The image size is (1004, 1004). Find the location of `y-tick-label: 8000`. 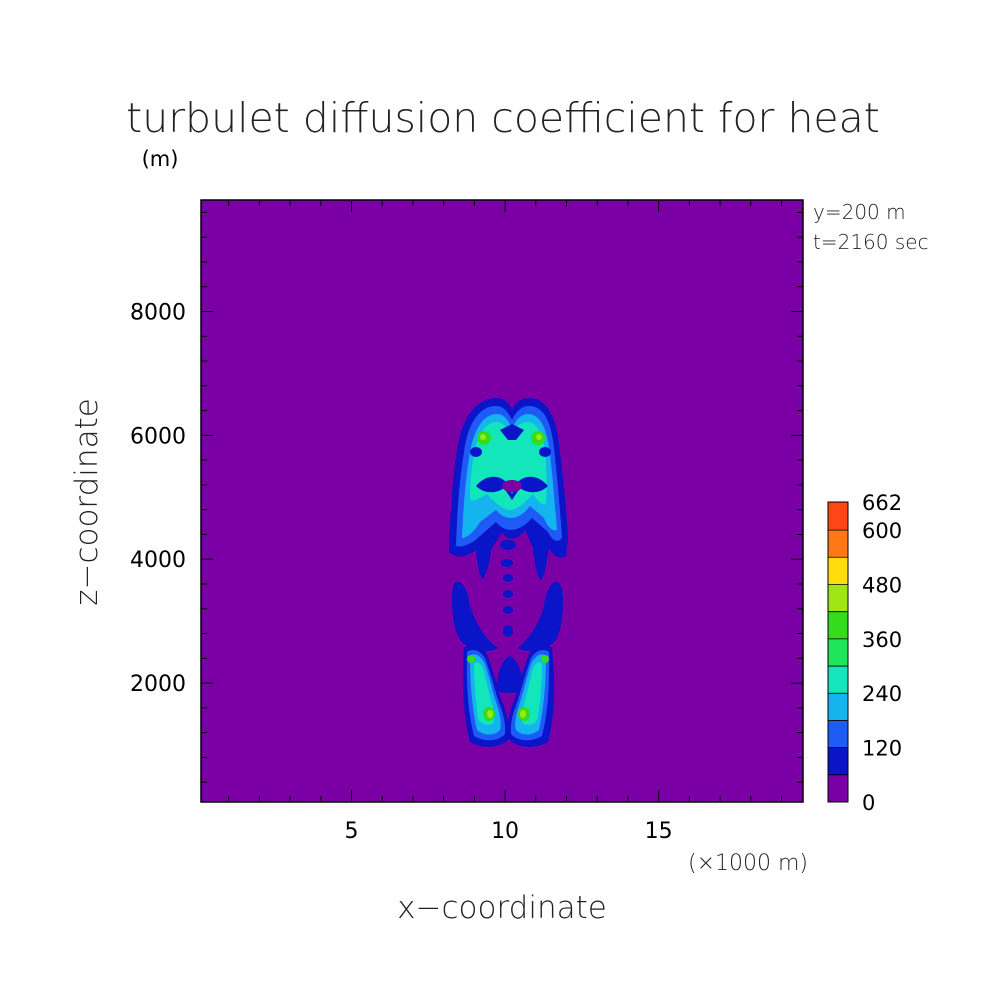

y-tick-label: 8000 is located at coordinates (158, 312).